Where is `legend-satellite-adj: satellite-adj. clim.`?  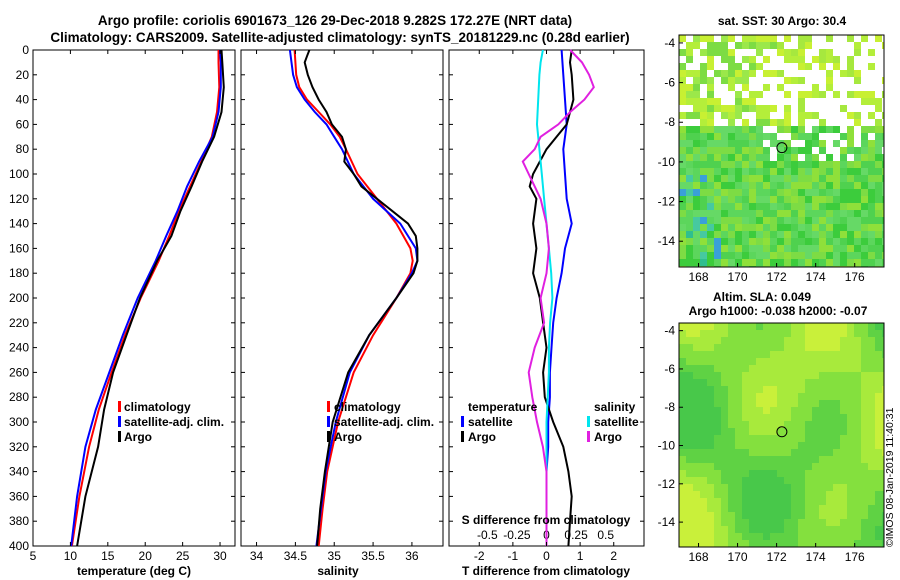 legend-satellite-adj: satellite-adj. clim. is located at coordinates (384, 422).